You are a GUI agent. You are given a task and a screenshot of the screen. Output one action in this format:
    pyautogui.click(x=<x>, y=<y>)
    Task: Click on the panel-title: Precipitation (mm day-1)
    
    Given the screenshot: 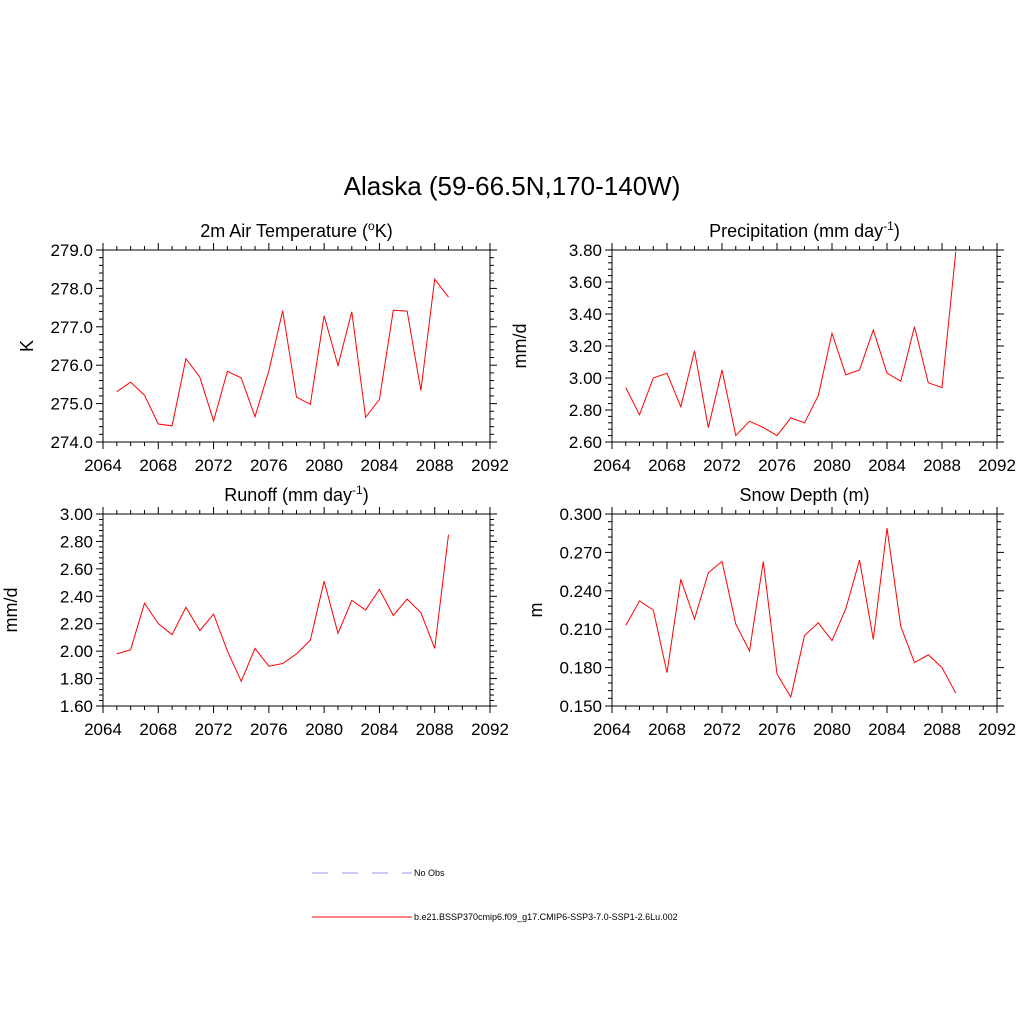 What is the action you would take?
    pyautogui.click(x=804, y=230)
    